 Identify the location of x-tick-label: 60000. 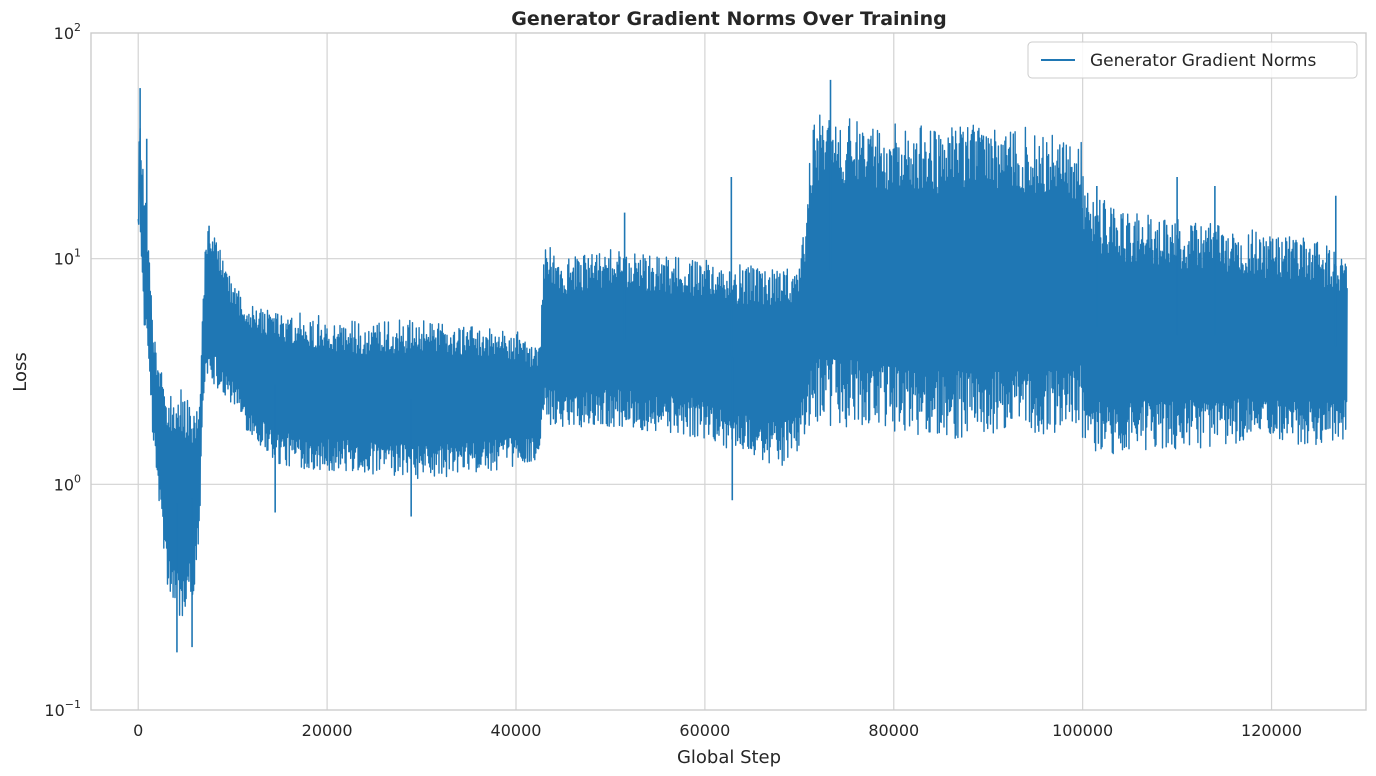
(704, 730).